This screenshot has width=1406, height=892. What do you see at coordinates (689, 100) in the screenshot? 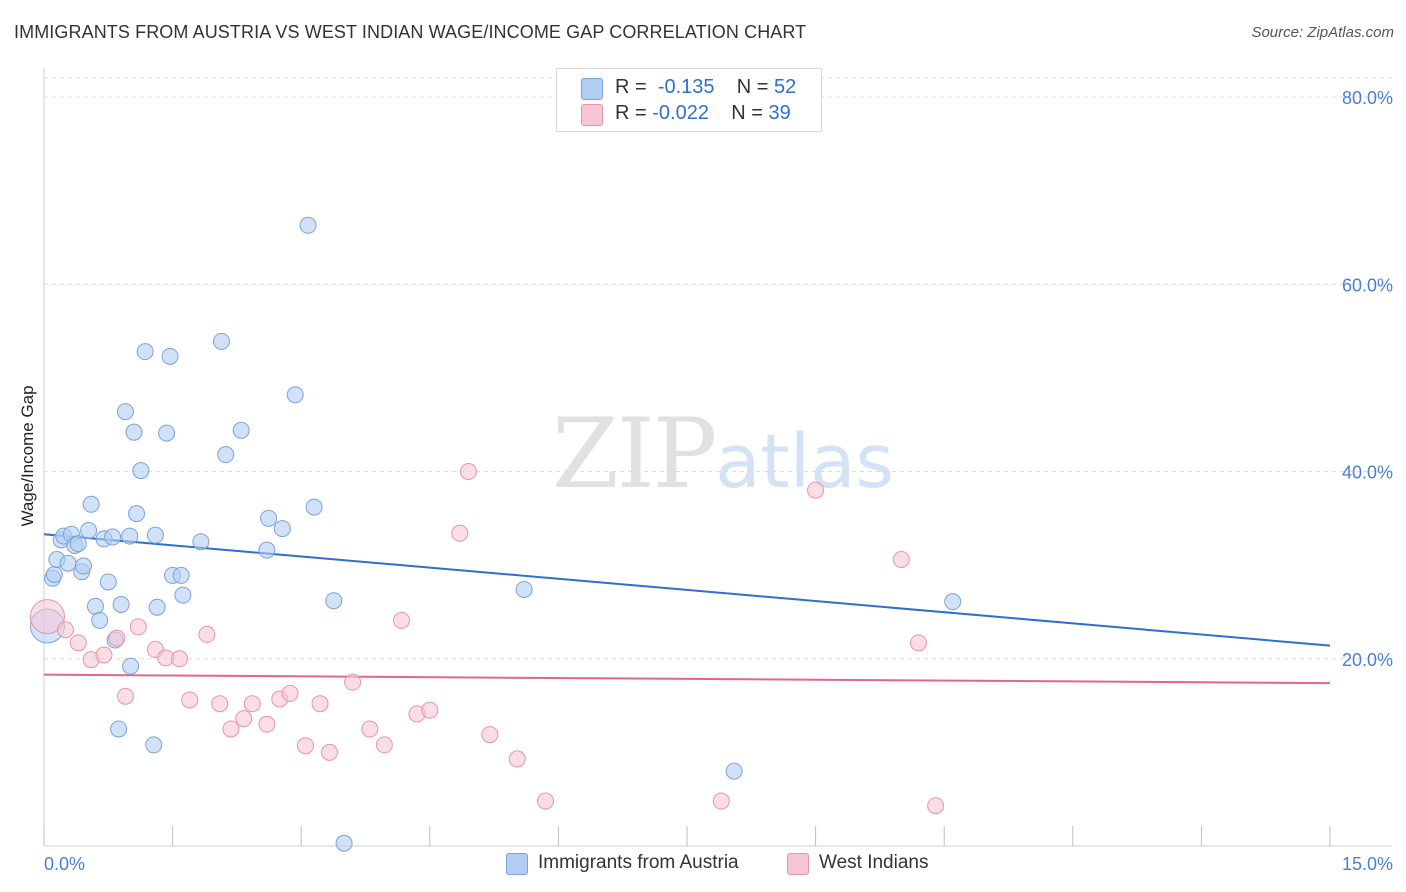
I see `stats-legend: R = -0.135 N = 52 R = -0.022 N = 39` at bounding box center [689, 100].